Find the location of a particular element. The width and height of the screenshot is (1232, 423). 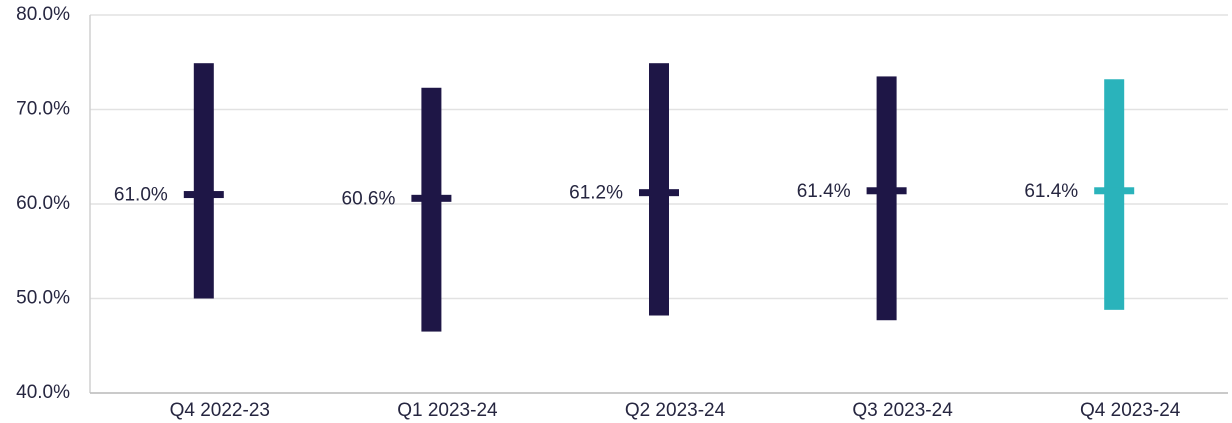

x-tick-label: Q3 2023-24 is located at coordinates (902, 410).